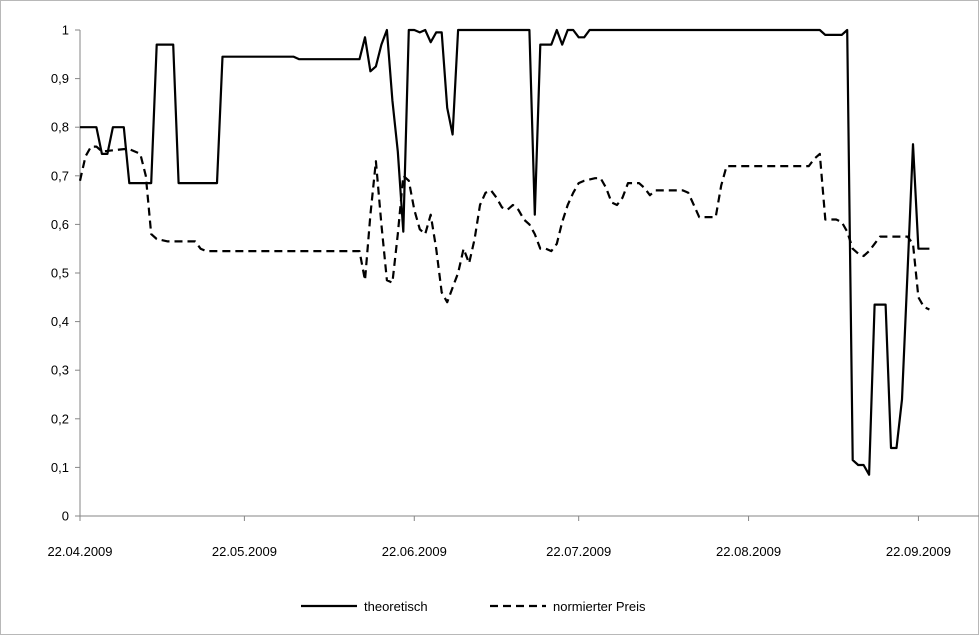  Describe the element at coordinates (60, 224) in the screenshot. I see `y-tick-label: 0,6` at that location.